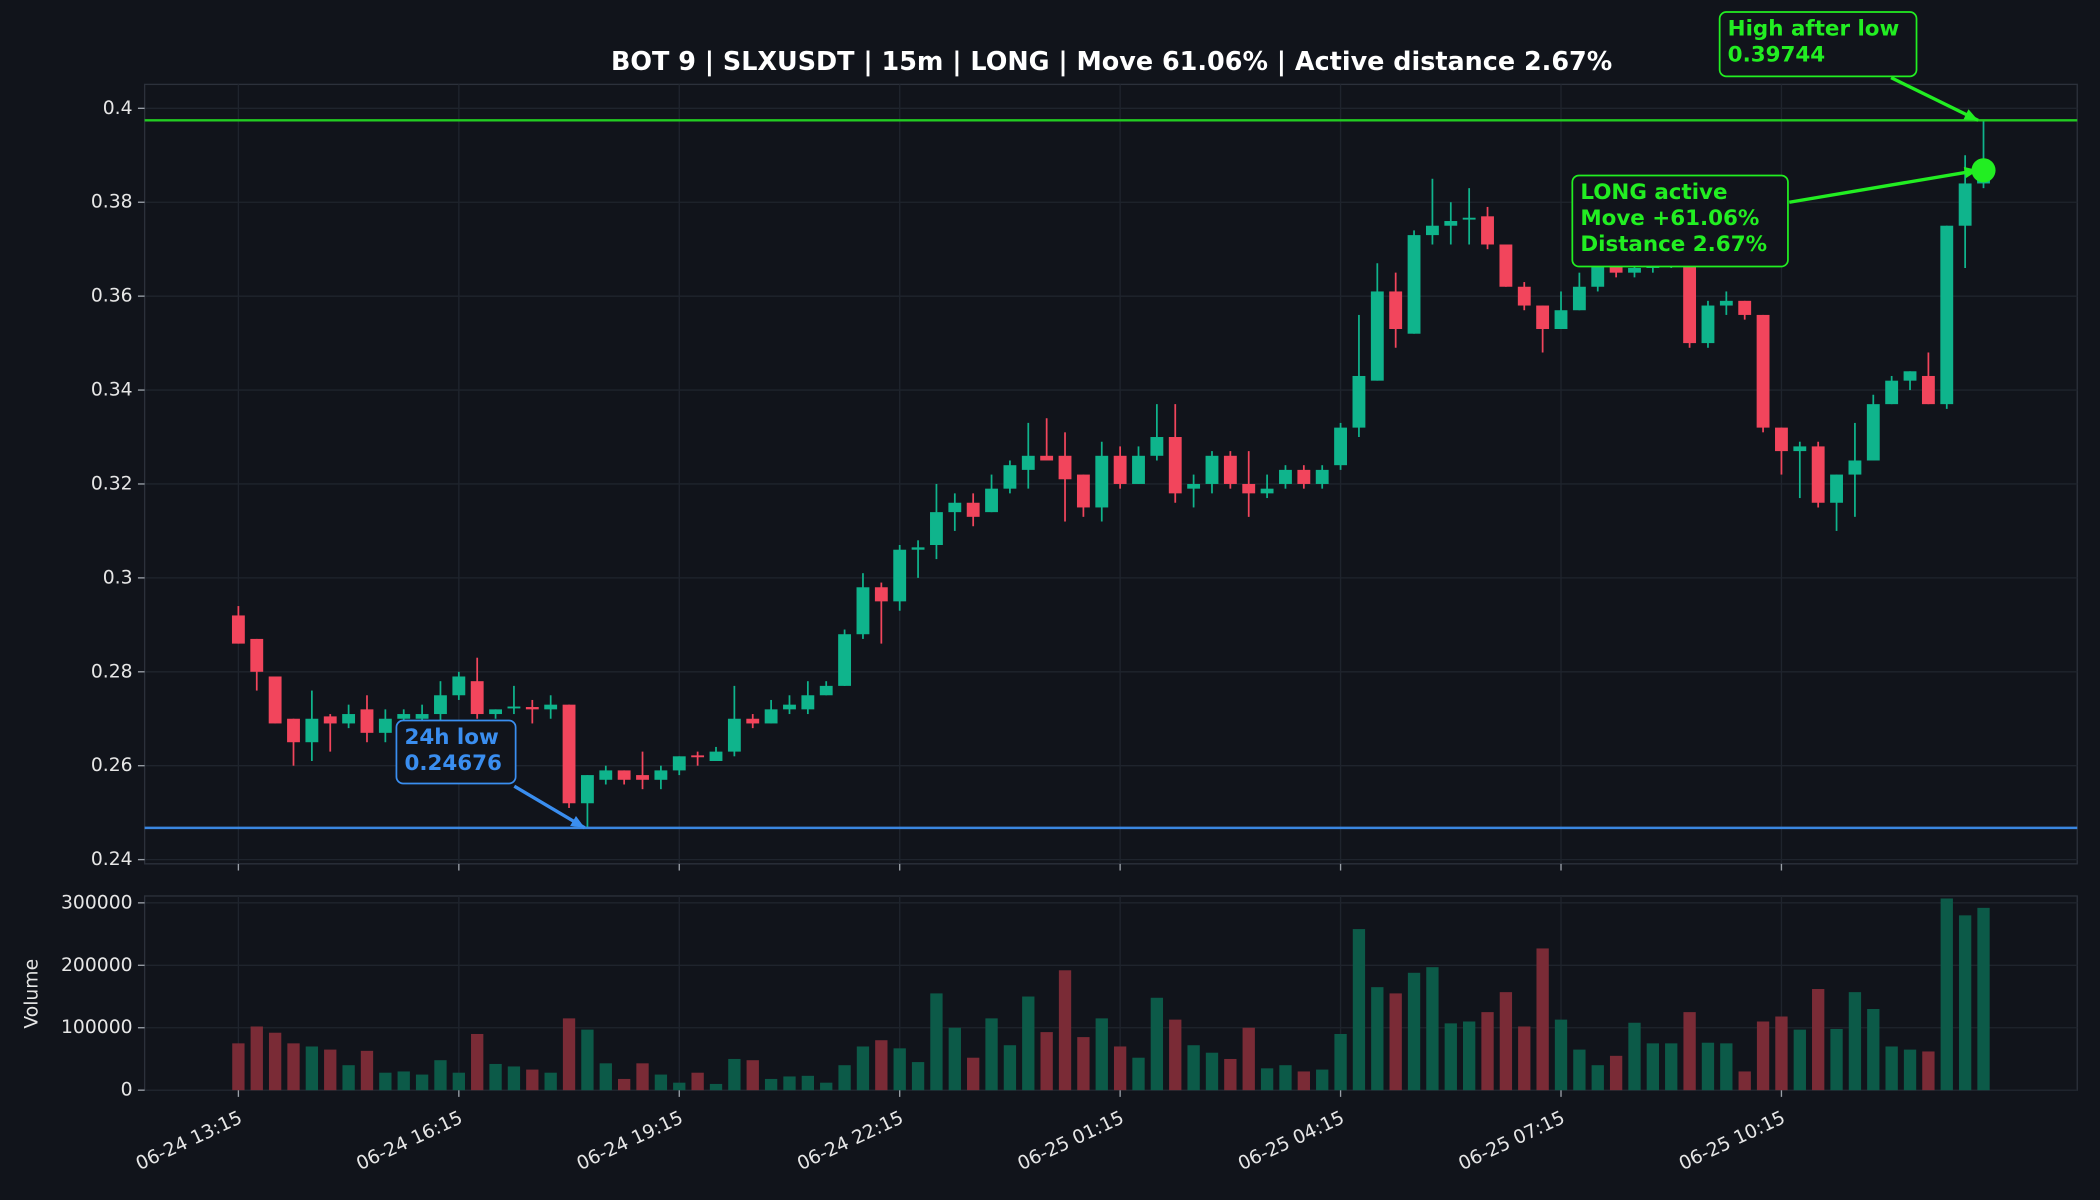 The image size is (2100, 1200). What do you see at coordinates (549, 807) in the screenshot?
I see `annotation-arrow` at bounding box center [549, 807].